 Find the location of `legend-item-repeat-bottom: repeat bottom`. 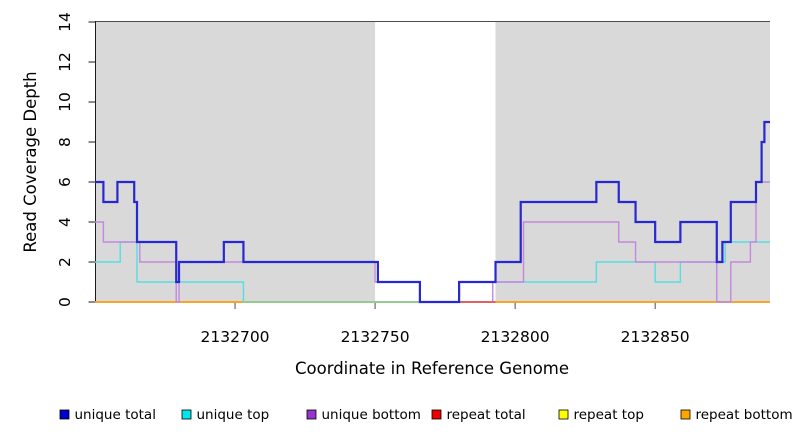

legend-item-repeat-bottom: repeat bottom is located at coordinates (736, 415).